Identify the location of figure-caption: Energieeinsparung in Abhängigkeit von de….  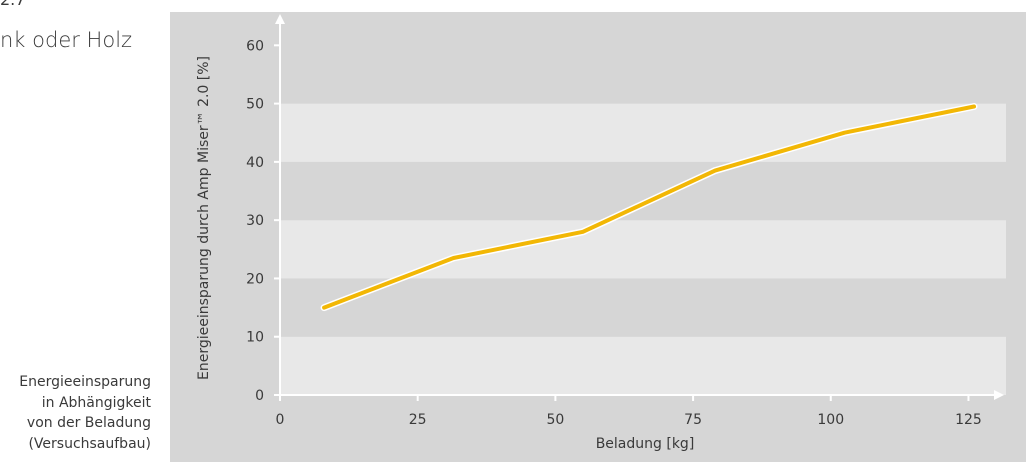
(85, 413).